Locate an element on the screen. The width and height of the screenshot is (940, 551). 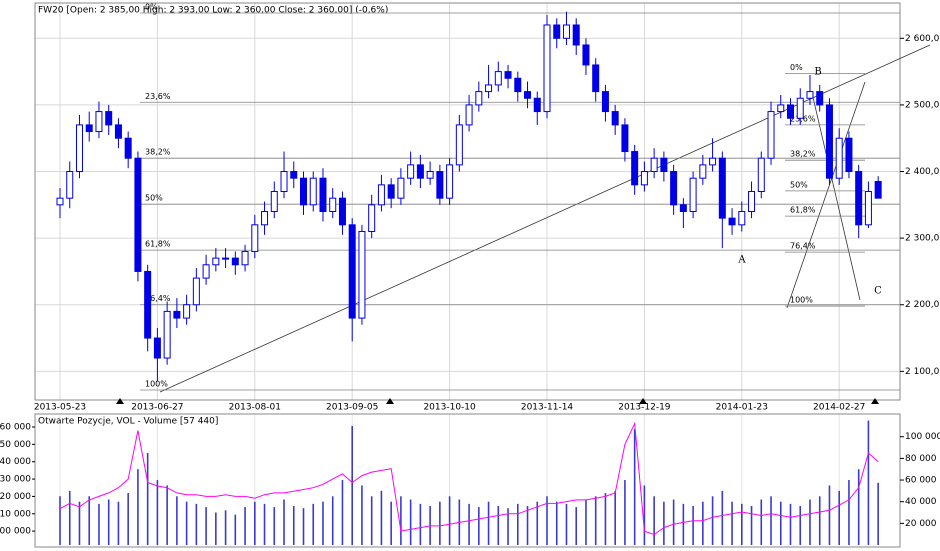
x-tick-label: 2013-09-05 is located at coordinates (352, 408).